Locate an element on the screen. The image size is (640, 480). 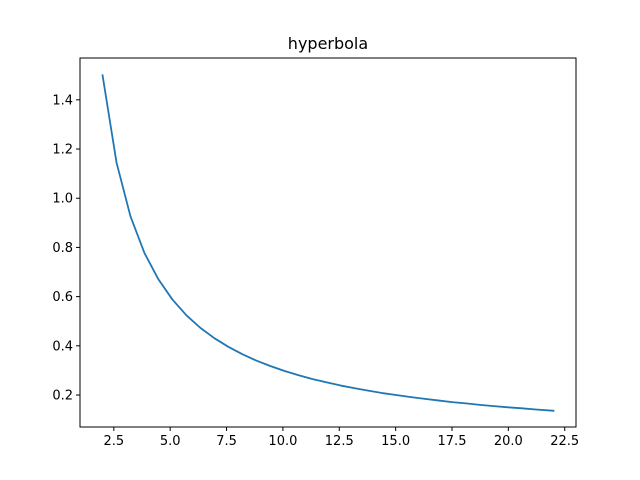
y-tick-label: 1.4 is located at coordinates (62, 100).